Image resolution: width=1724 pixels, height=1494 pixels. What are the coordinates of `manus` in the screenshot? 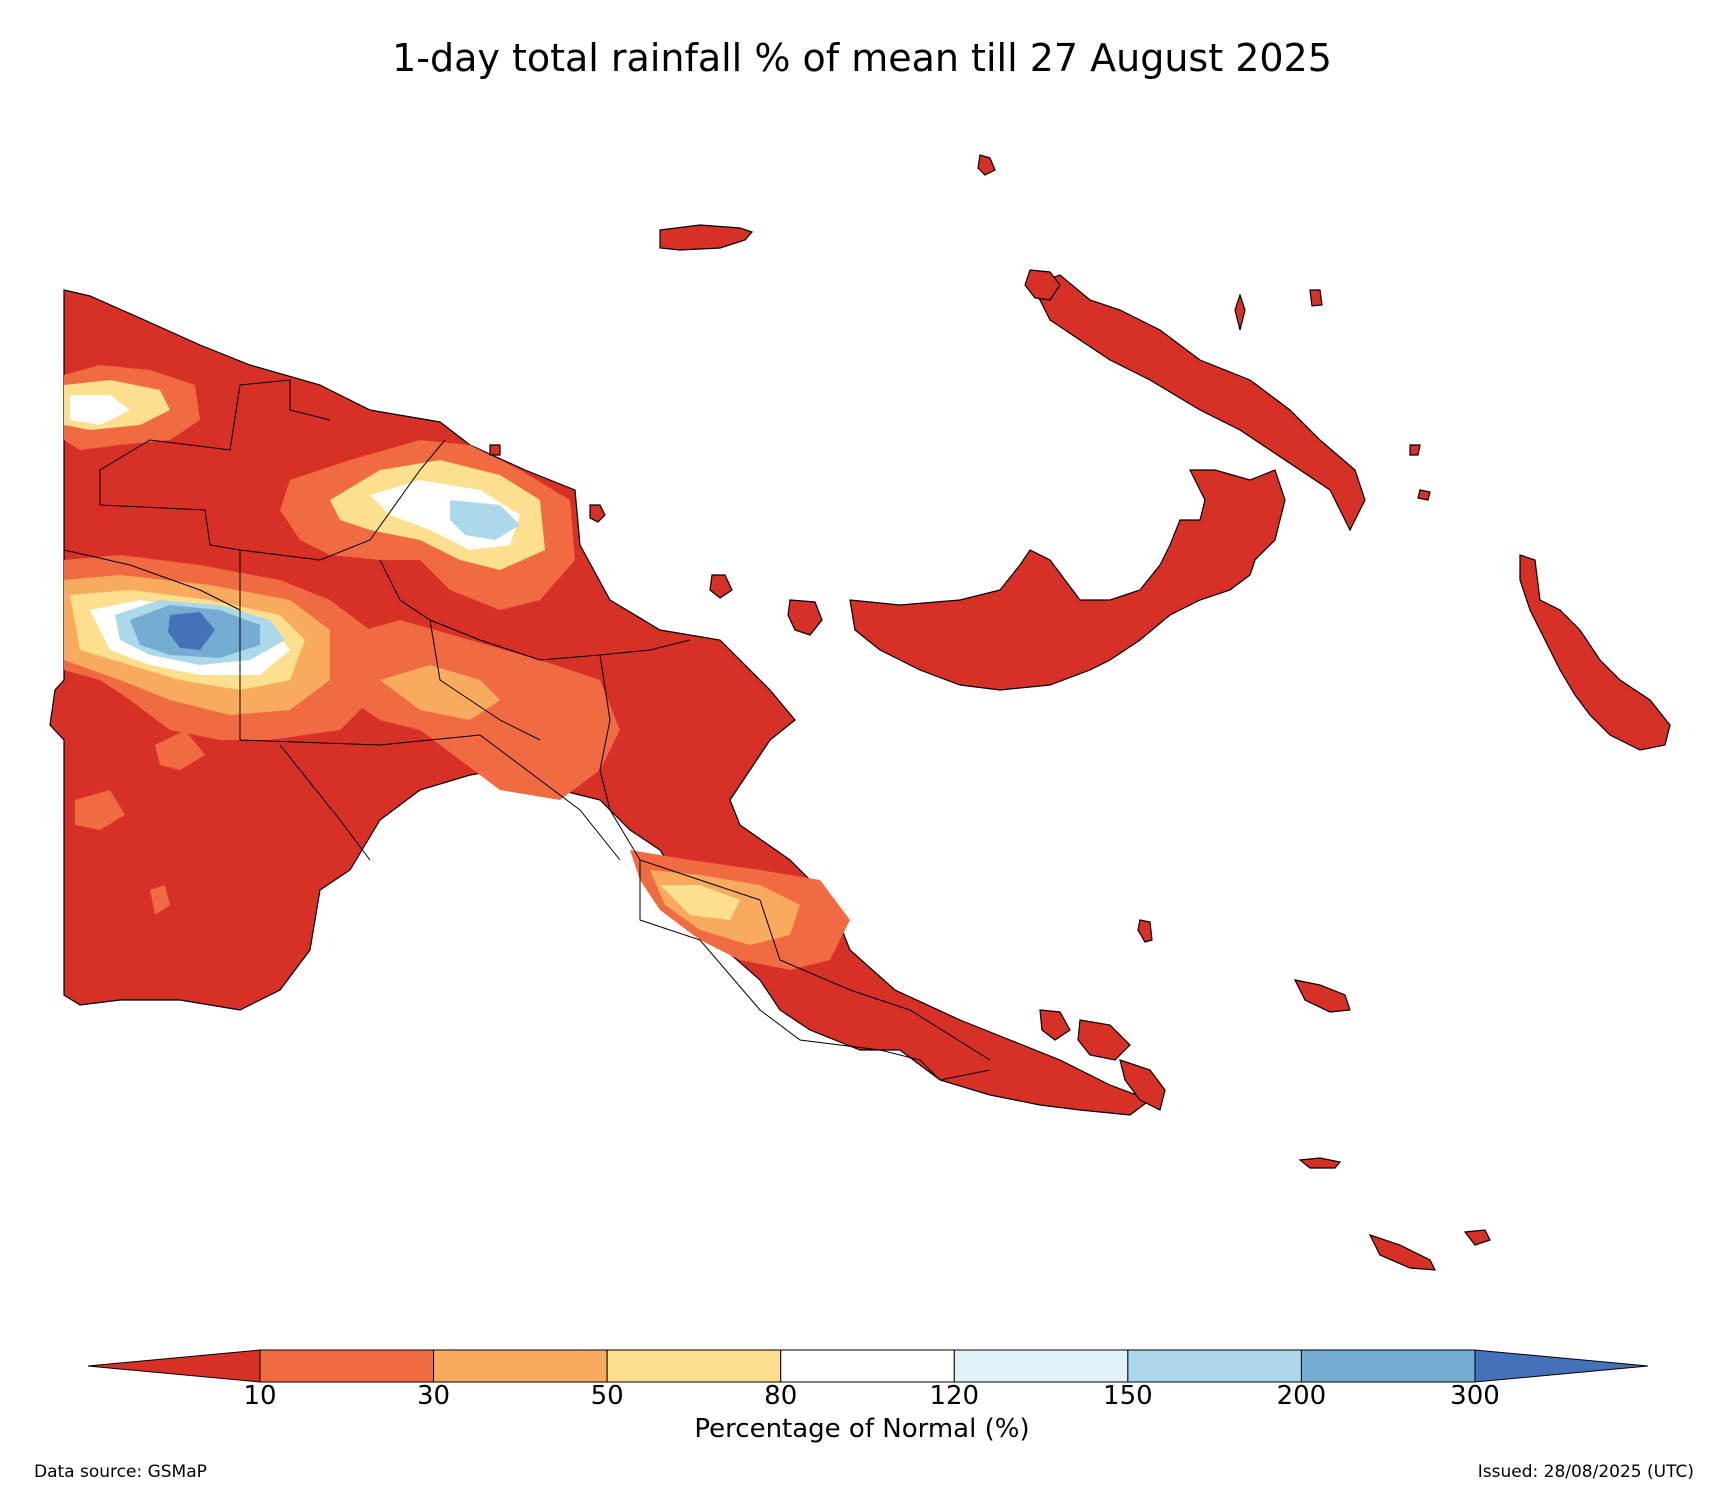 It's located at (706, 237).